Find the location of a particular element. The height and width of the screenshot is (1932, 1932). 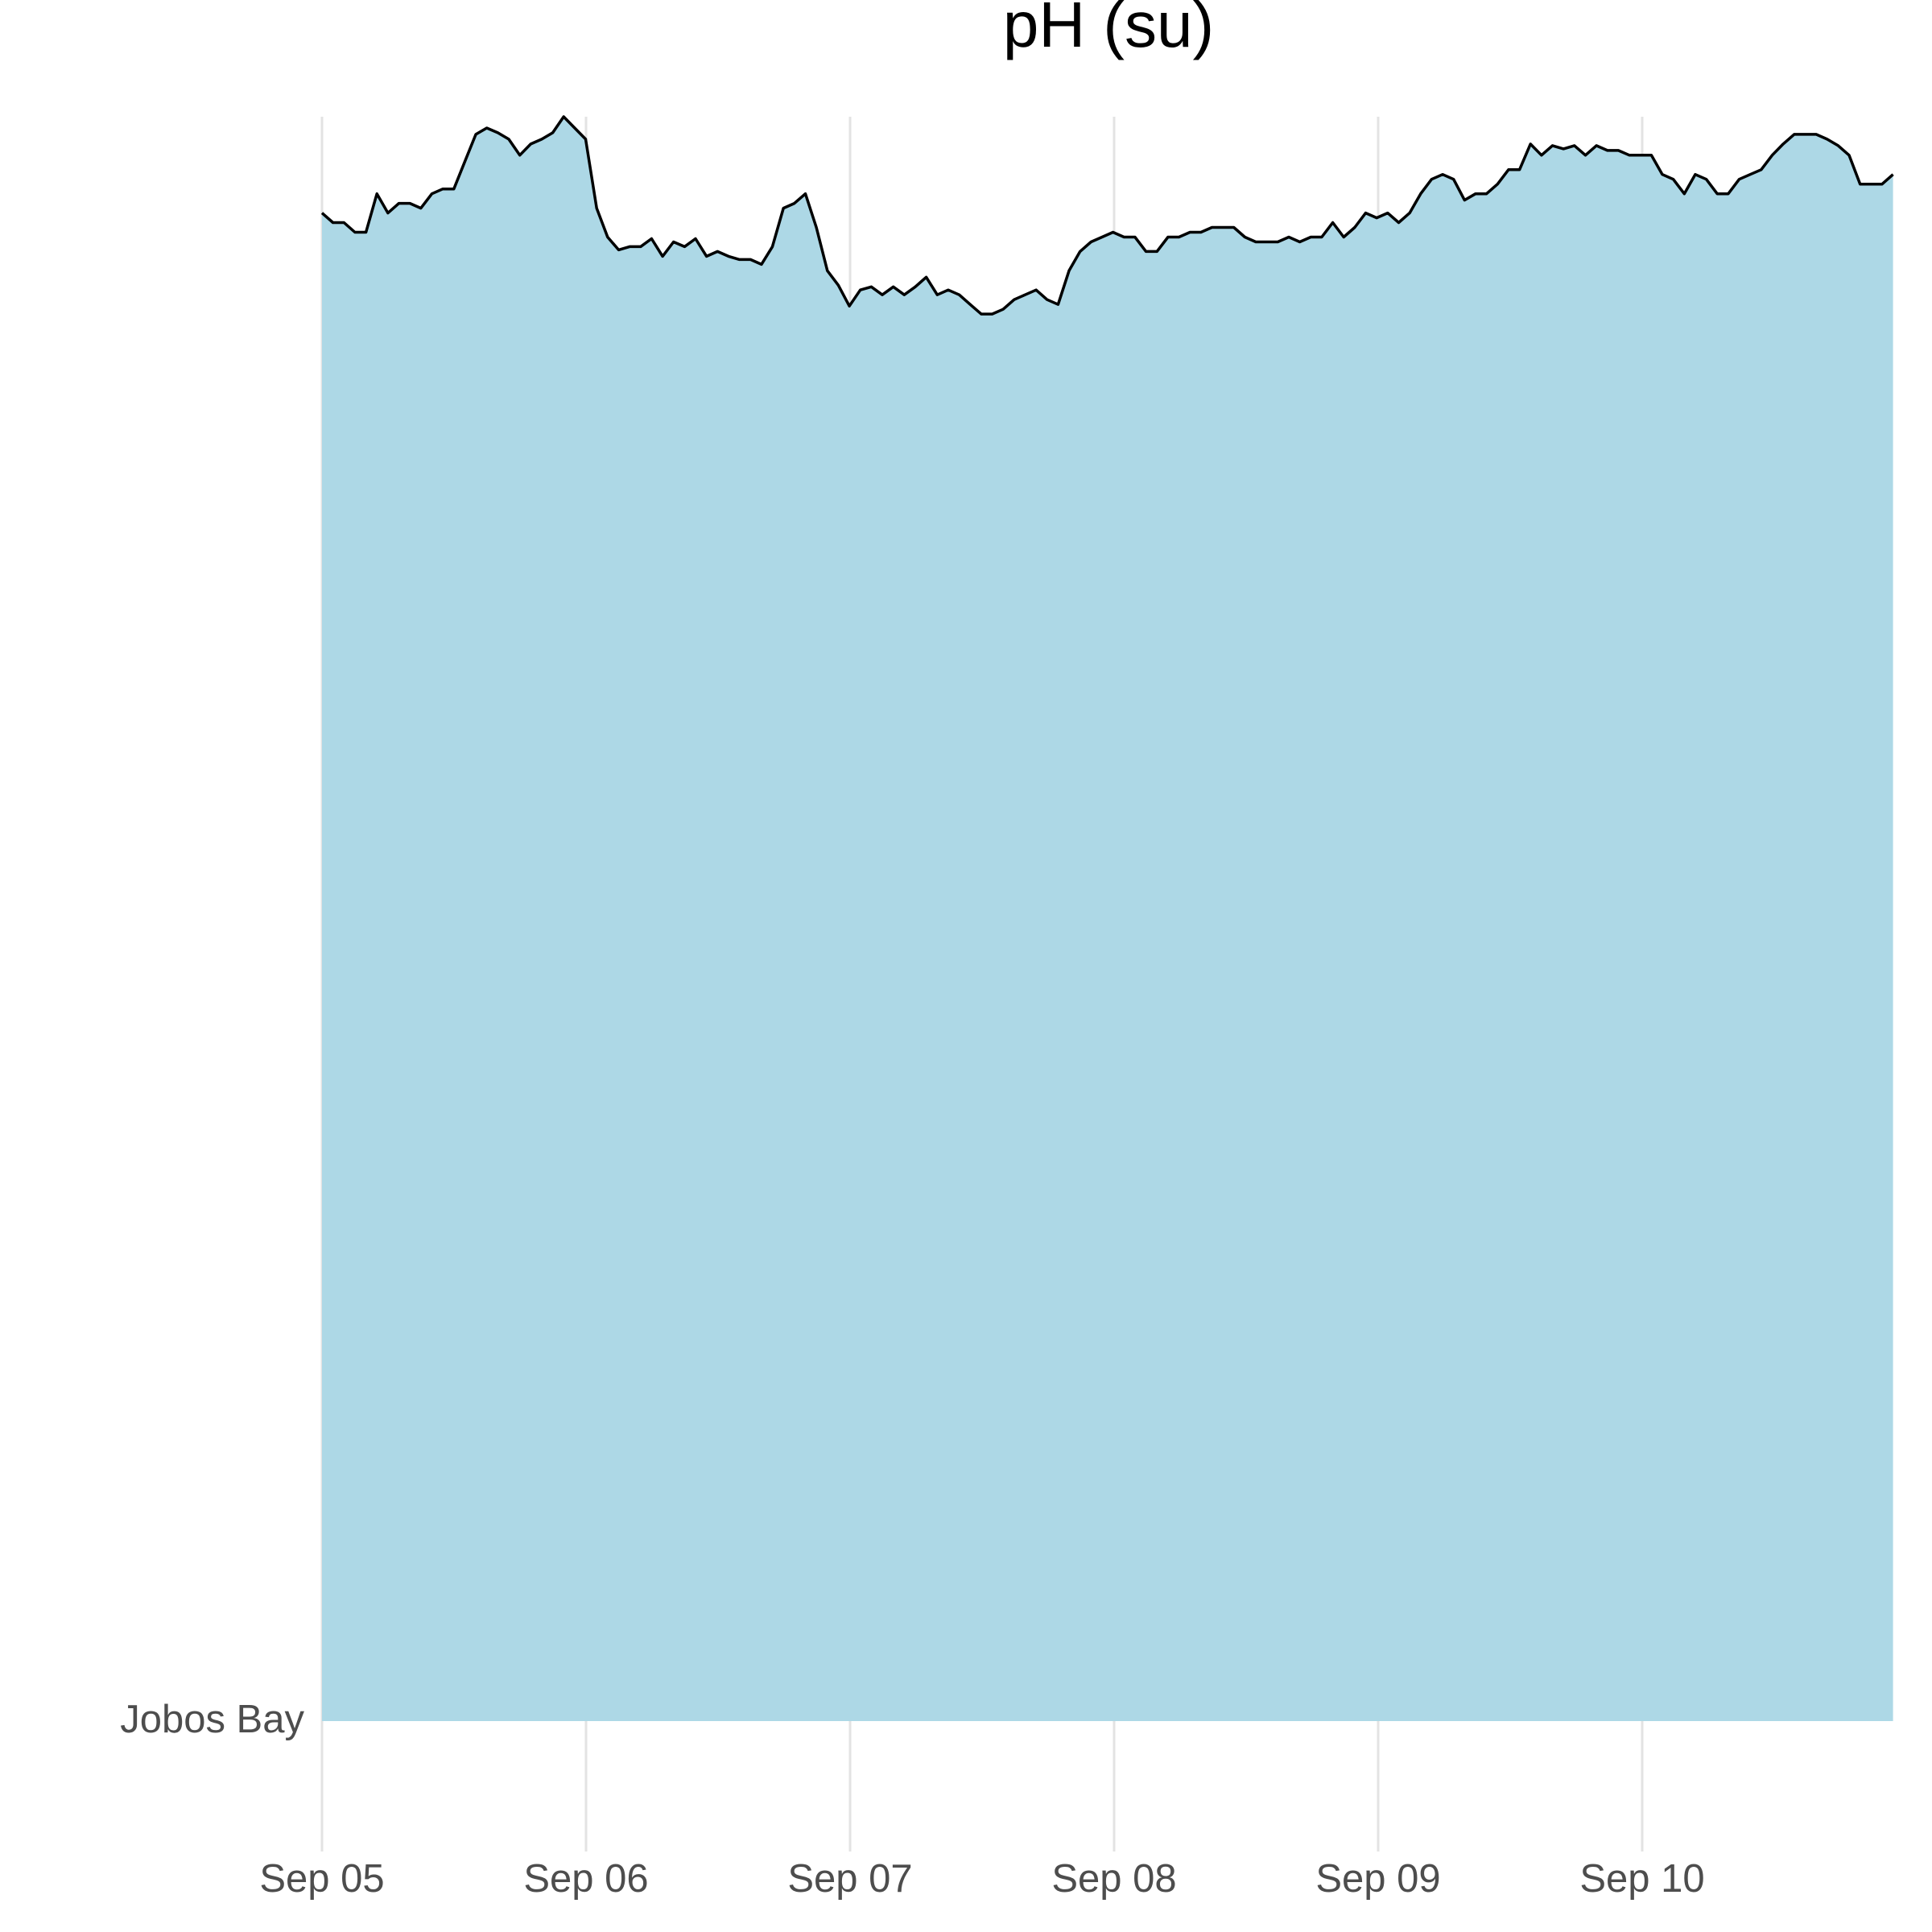

x-axis-tick-labels: Sep 05 Sep 06 Sep 07 Sep 08 Sep 09 Sep 10 is located at coordinates (981, 1879).